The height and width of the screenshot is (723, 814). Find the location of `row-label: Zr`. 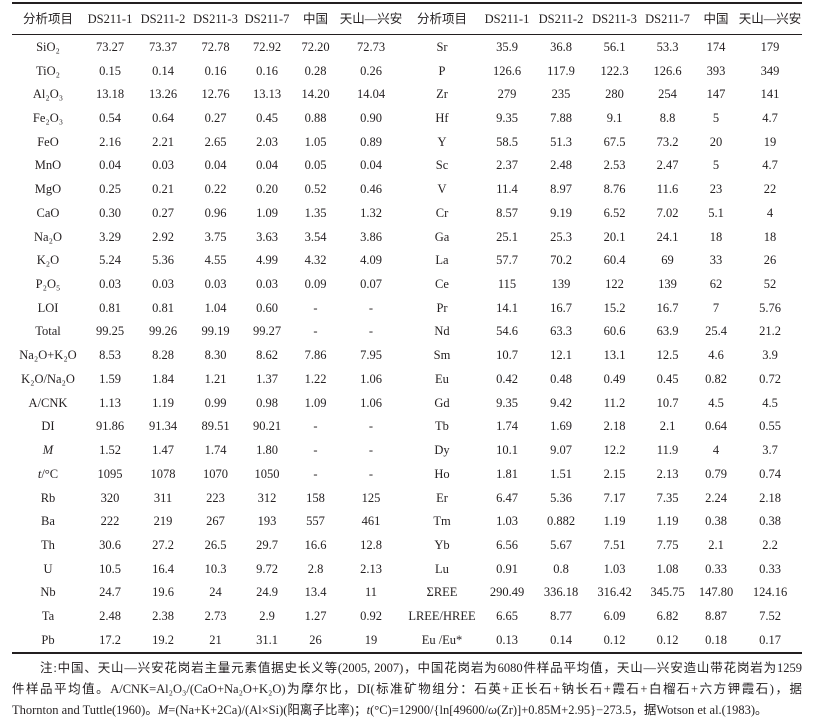

row-label: Zr is located at coordinates (442, 94).